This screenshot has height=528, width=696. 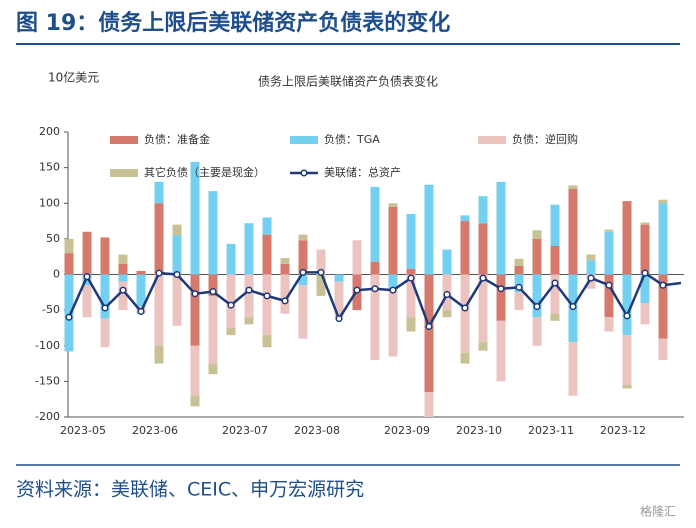 What do you see at coordinates (47, 345) in the screenshot?
I see `y-tick-label: -100` at bounding box center [47, 345].